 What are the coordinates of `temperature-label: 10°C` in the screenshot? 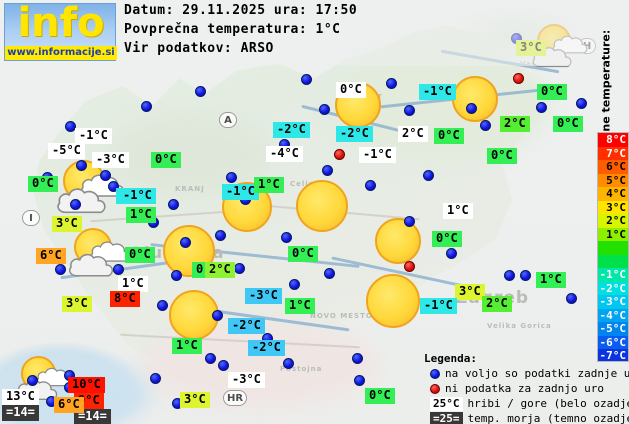 It's located at (86, 385).